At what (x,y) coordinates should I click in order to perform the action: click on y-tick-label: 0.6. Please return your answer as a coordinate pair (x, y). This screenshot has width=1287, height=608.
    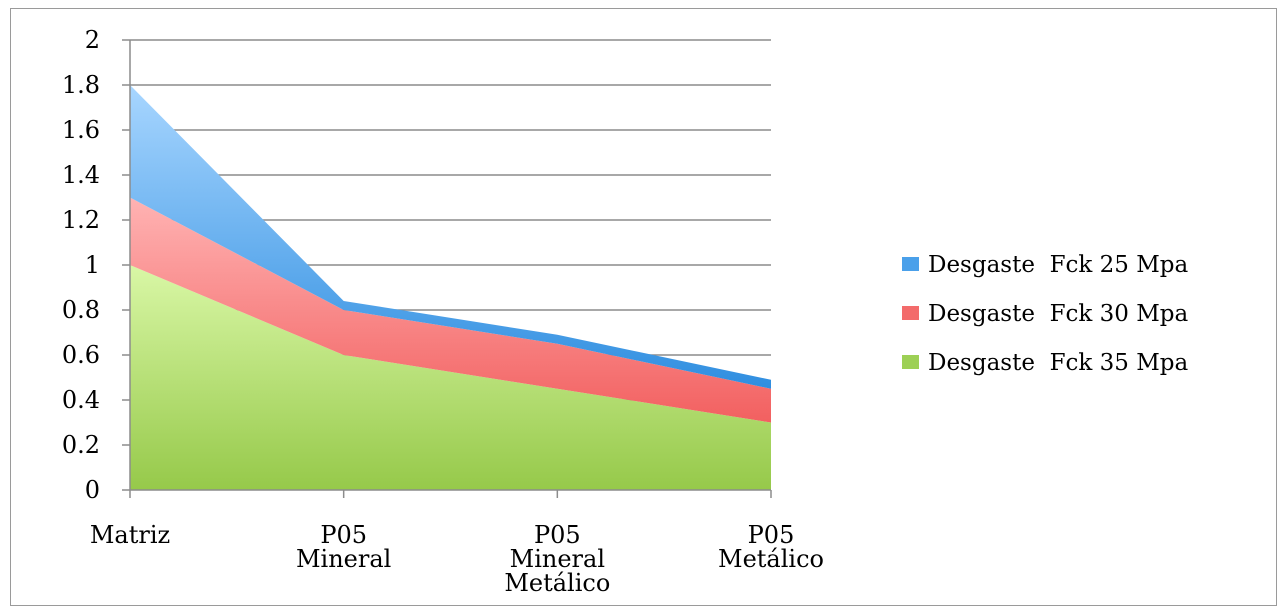
    Looking at the image, I should click on (81, 355).